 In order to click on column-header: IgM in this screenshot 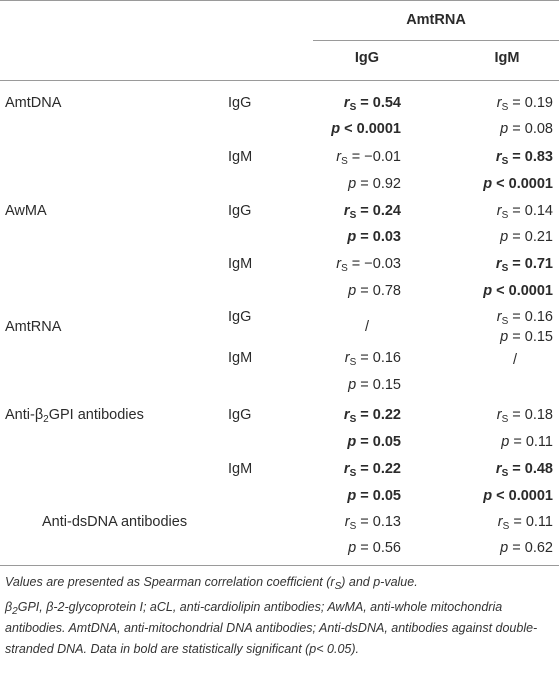, I will do `click(507, 58)`.